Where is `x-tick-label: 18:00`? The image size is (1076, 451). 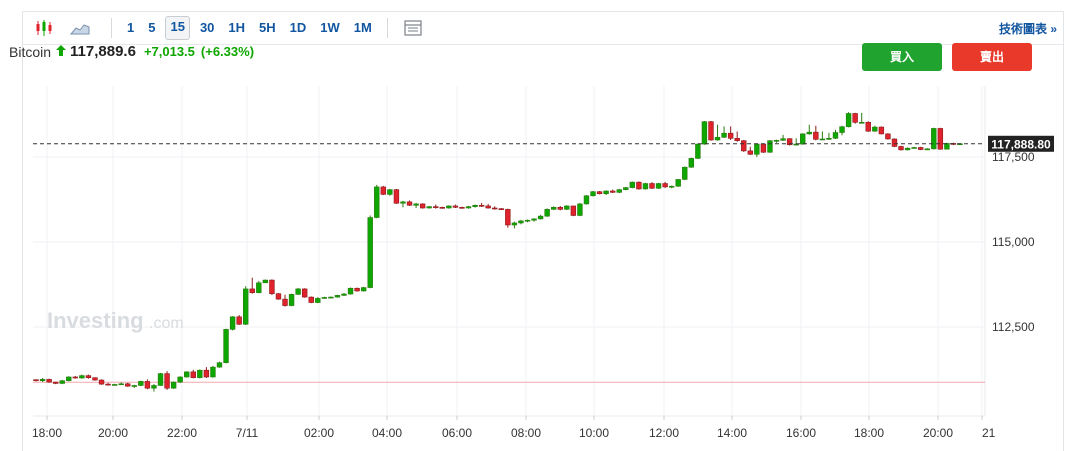 x-tick-label: 18:00 is located at coordinates (869, 433).